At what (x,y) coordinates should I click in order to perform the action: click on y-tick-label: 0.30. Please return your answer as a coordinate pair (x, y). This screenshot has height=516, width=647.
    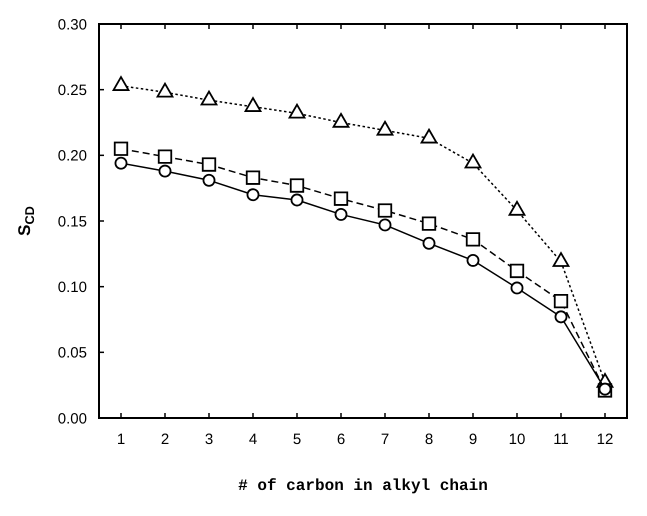
    Looking at the image, I should click on (72, 25).